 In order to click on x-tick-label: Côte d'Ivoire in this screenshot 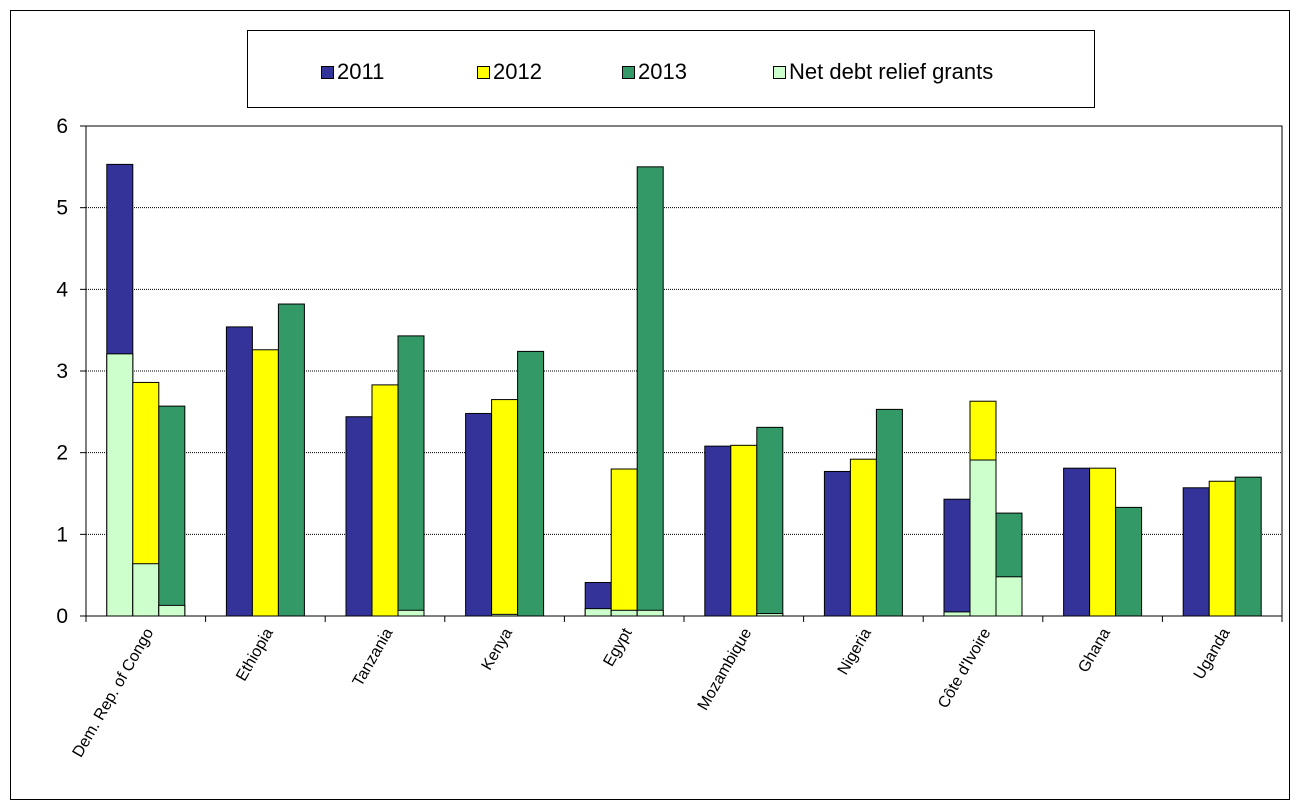, I will do `click(964, 668)`.